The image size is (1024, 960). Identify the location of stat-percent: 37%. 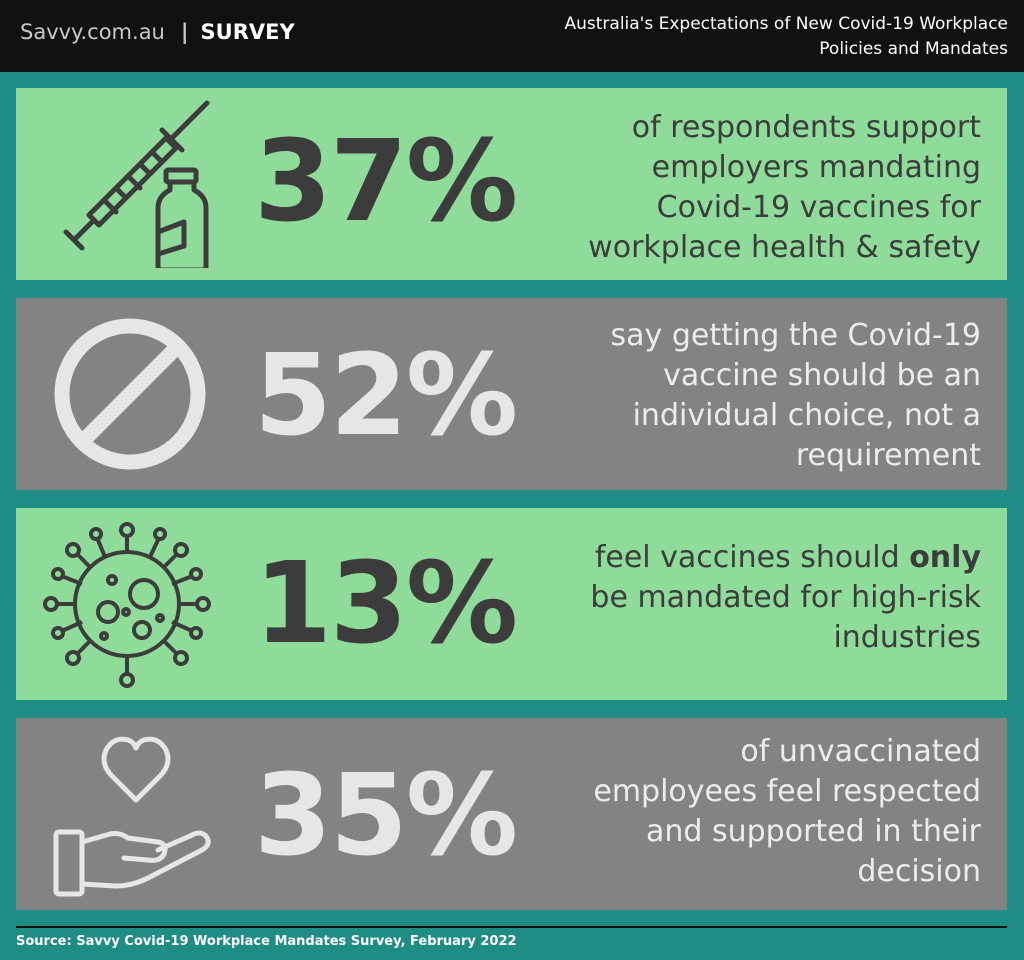
(386, 182).